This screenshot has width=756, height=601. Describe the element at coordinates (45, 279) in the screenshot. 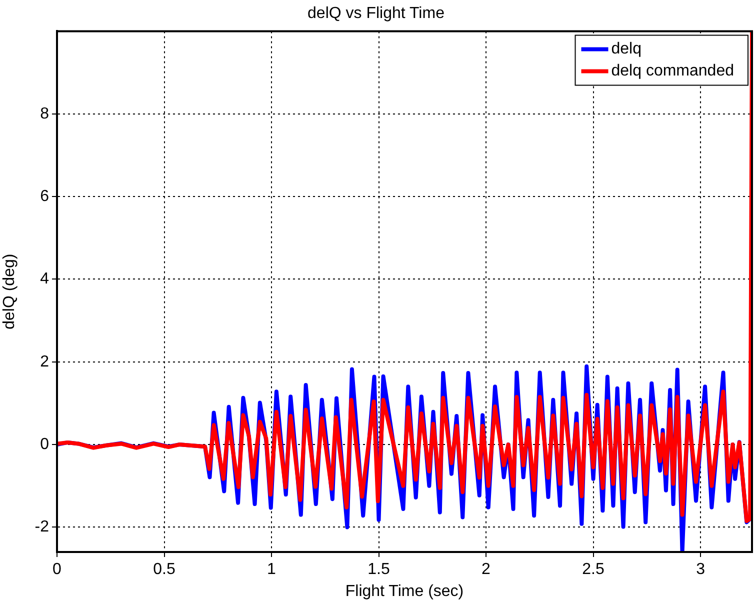

I see `y-tick-label: 4` at that location.